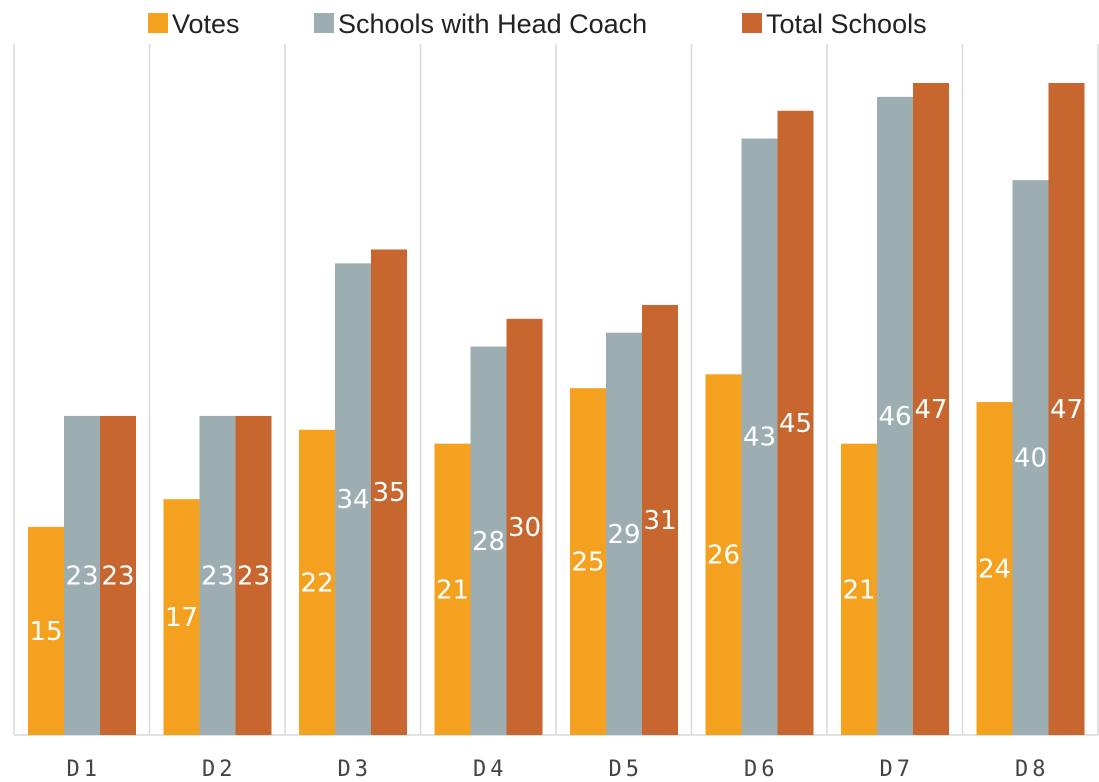 This screenshot has width=1099, height=782. I want to click on data-label-d8-series-2: 40, so click(1030, 459).